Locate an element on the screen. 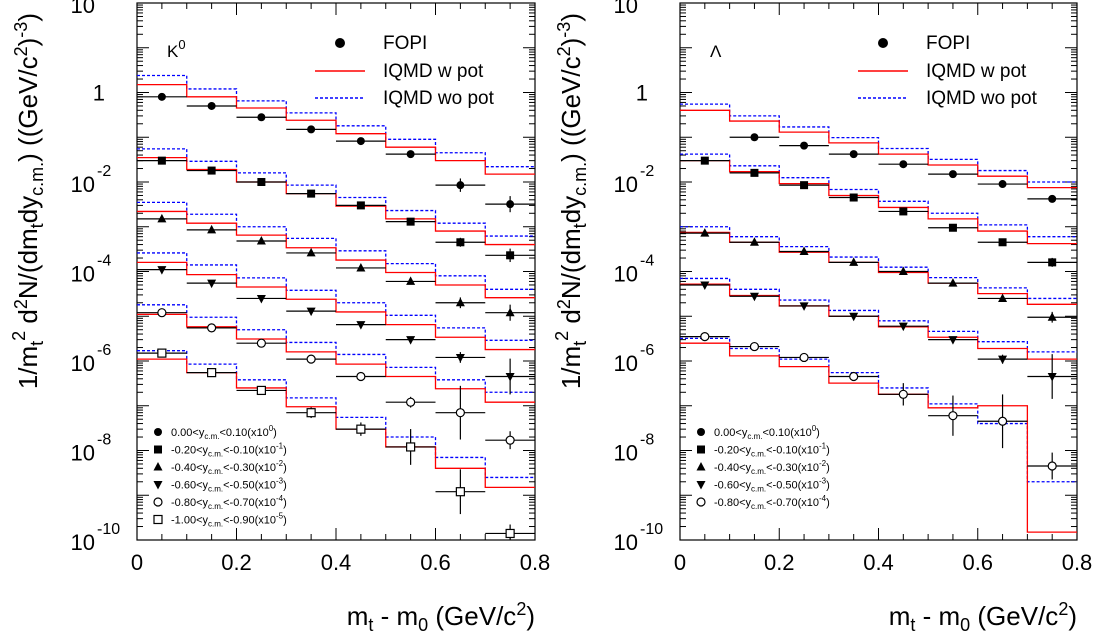 The width and height of the screenshot is (1100, 637). y-axis-title: 1/mt2 d2N/(dmtdyc.m.) ((GeV/c2)-3) is located at coordinates (571, 201).